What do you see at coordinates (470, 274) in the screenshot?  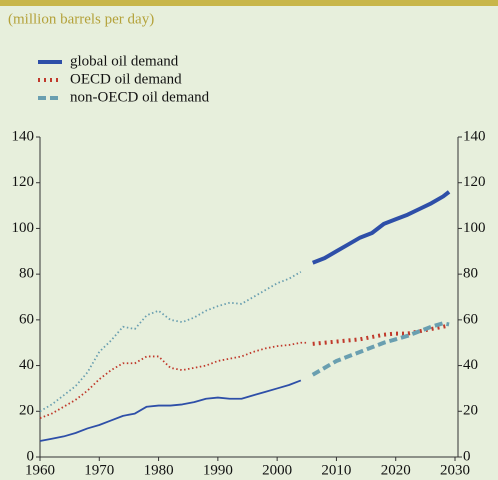 I see `y2-tick-label: 80` at bounding box center [470, 274].